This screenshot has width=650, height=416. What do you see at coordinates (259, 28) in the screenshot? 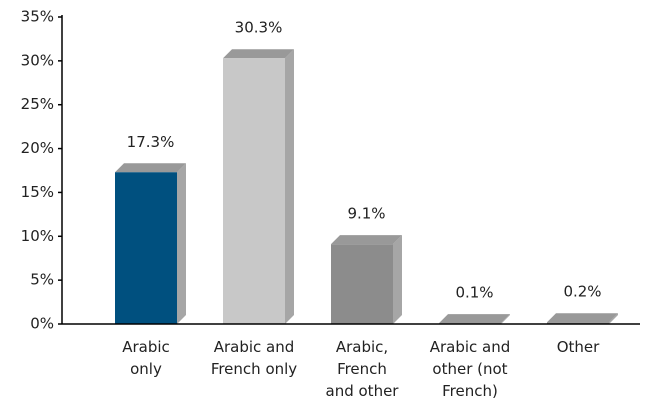
I see `value-label: 30.3%` at bounding box center [259, 28].